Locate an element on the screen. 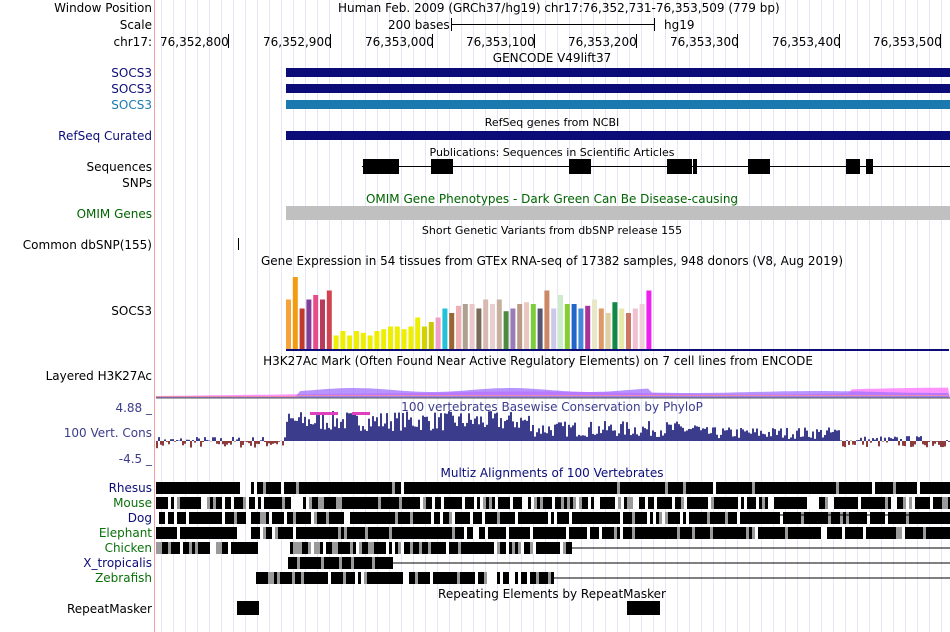 The image size is (950, 632). snp-marker is located at coordinates (238, 244).